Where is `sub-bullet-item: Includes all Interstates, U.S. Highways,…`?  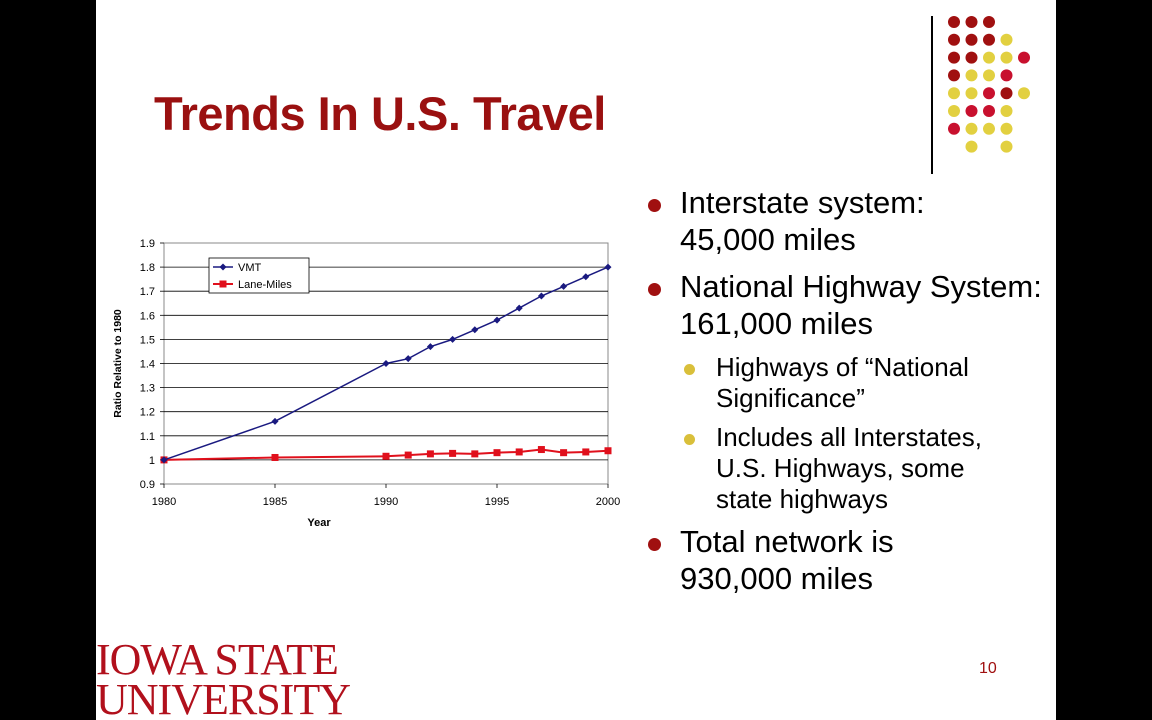
sub-bullet-item: Includes all Interstates, U.S. Highways,… is located at coordinates (835, 468).